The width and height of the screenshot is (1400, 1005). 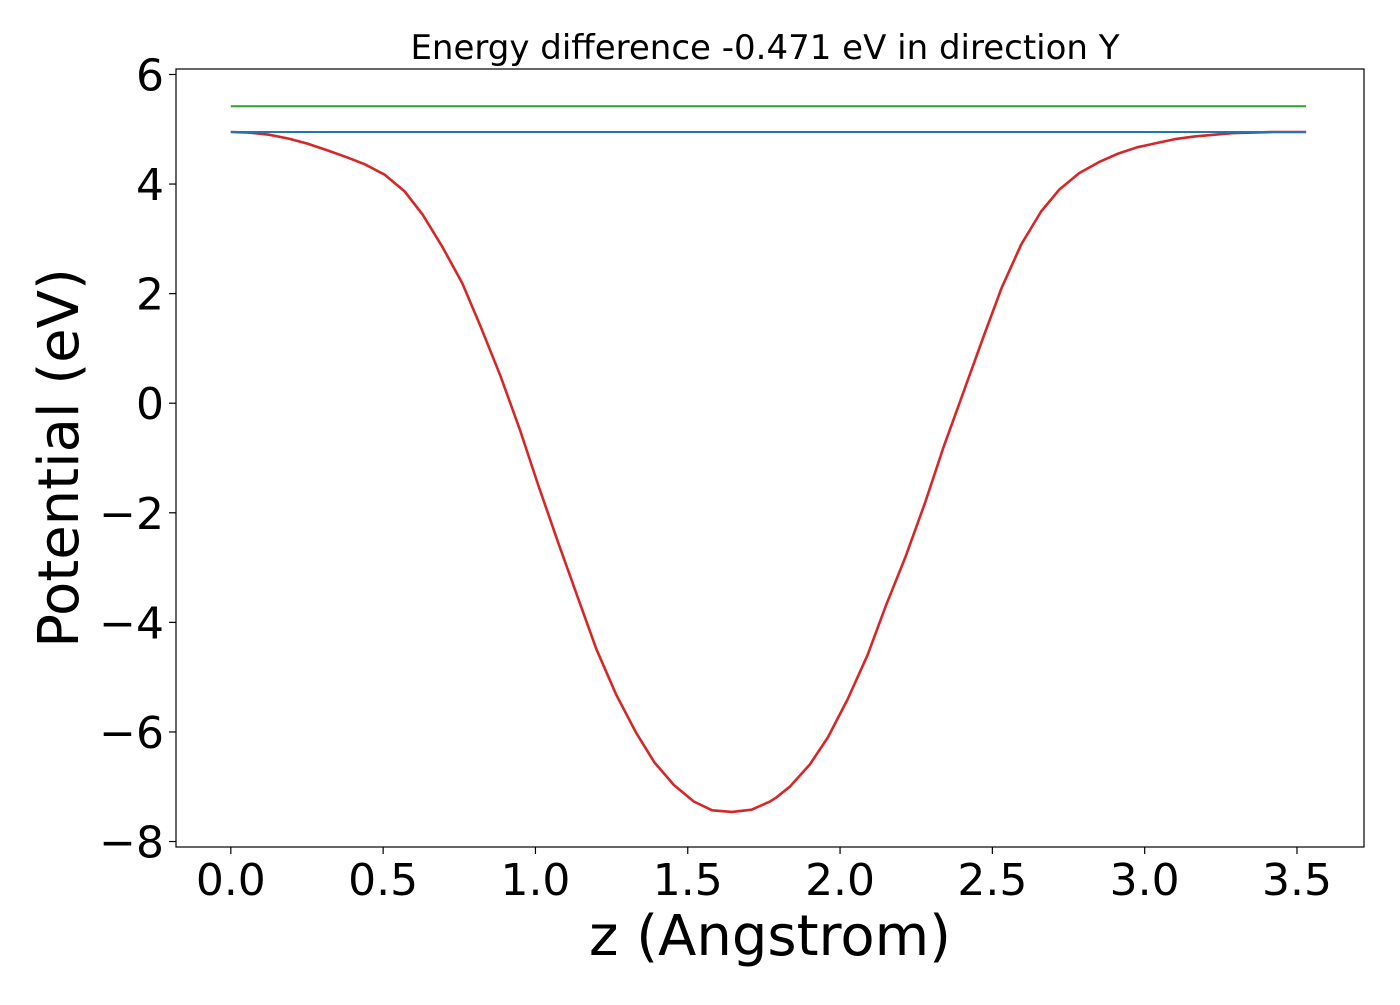 I want to click on y-tick-label: −4, so click(x=131, y=623).